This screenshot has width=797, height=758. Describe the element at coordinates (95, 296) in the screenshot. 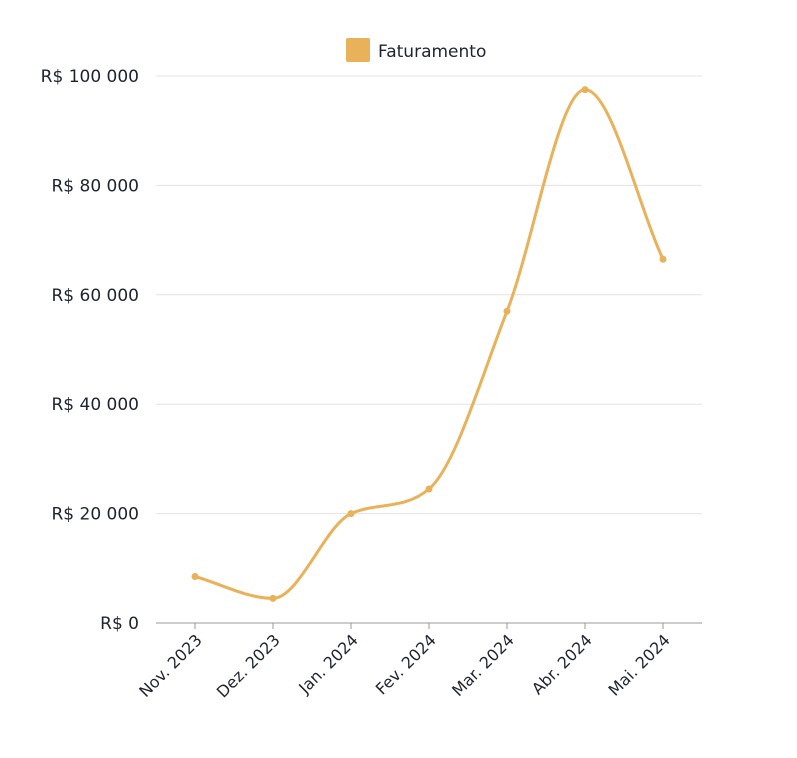

I see `y-tick-label: R$ 60 000` at that location.